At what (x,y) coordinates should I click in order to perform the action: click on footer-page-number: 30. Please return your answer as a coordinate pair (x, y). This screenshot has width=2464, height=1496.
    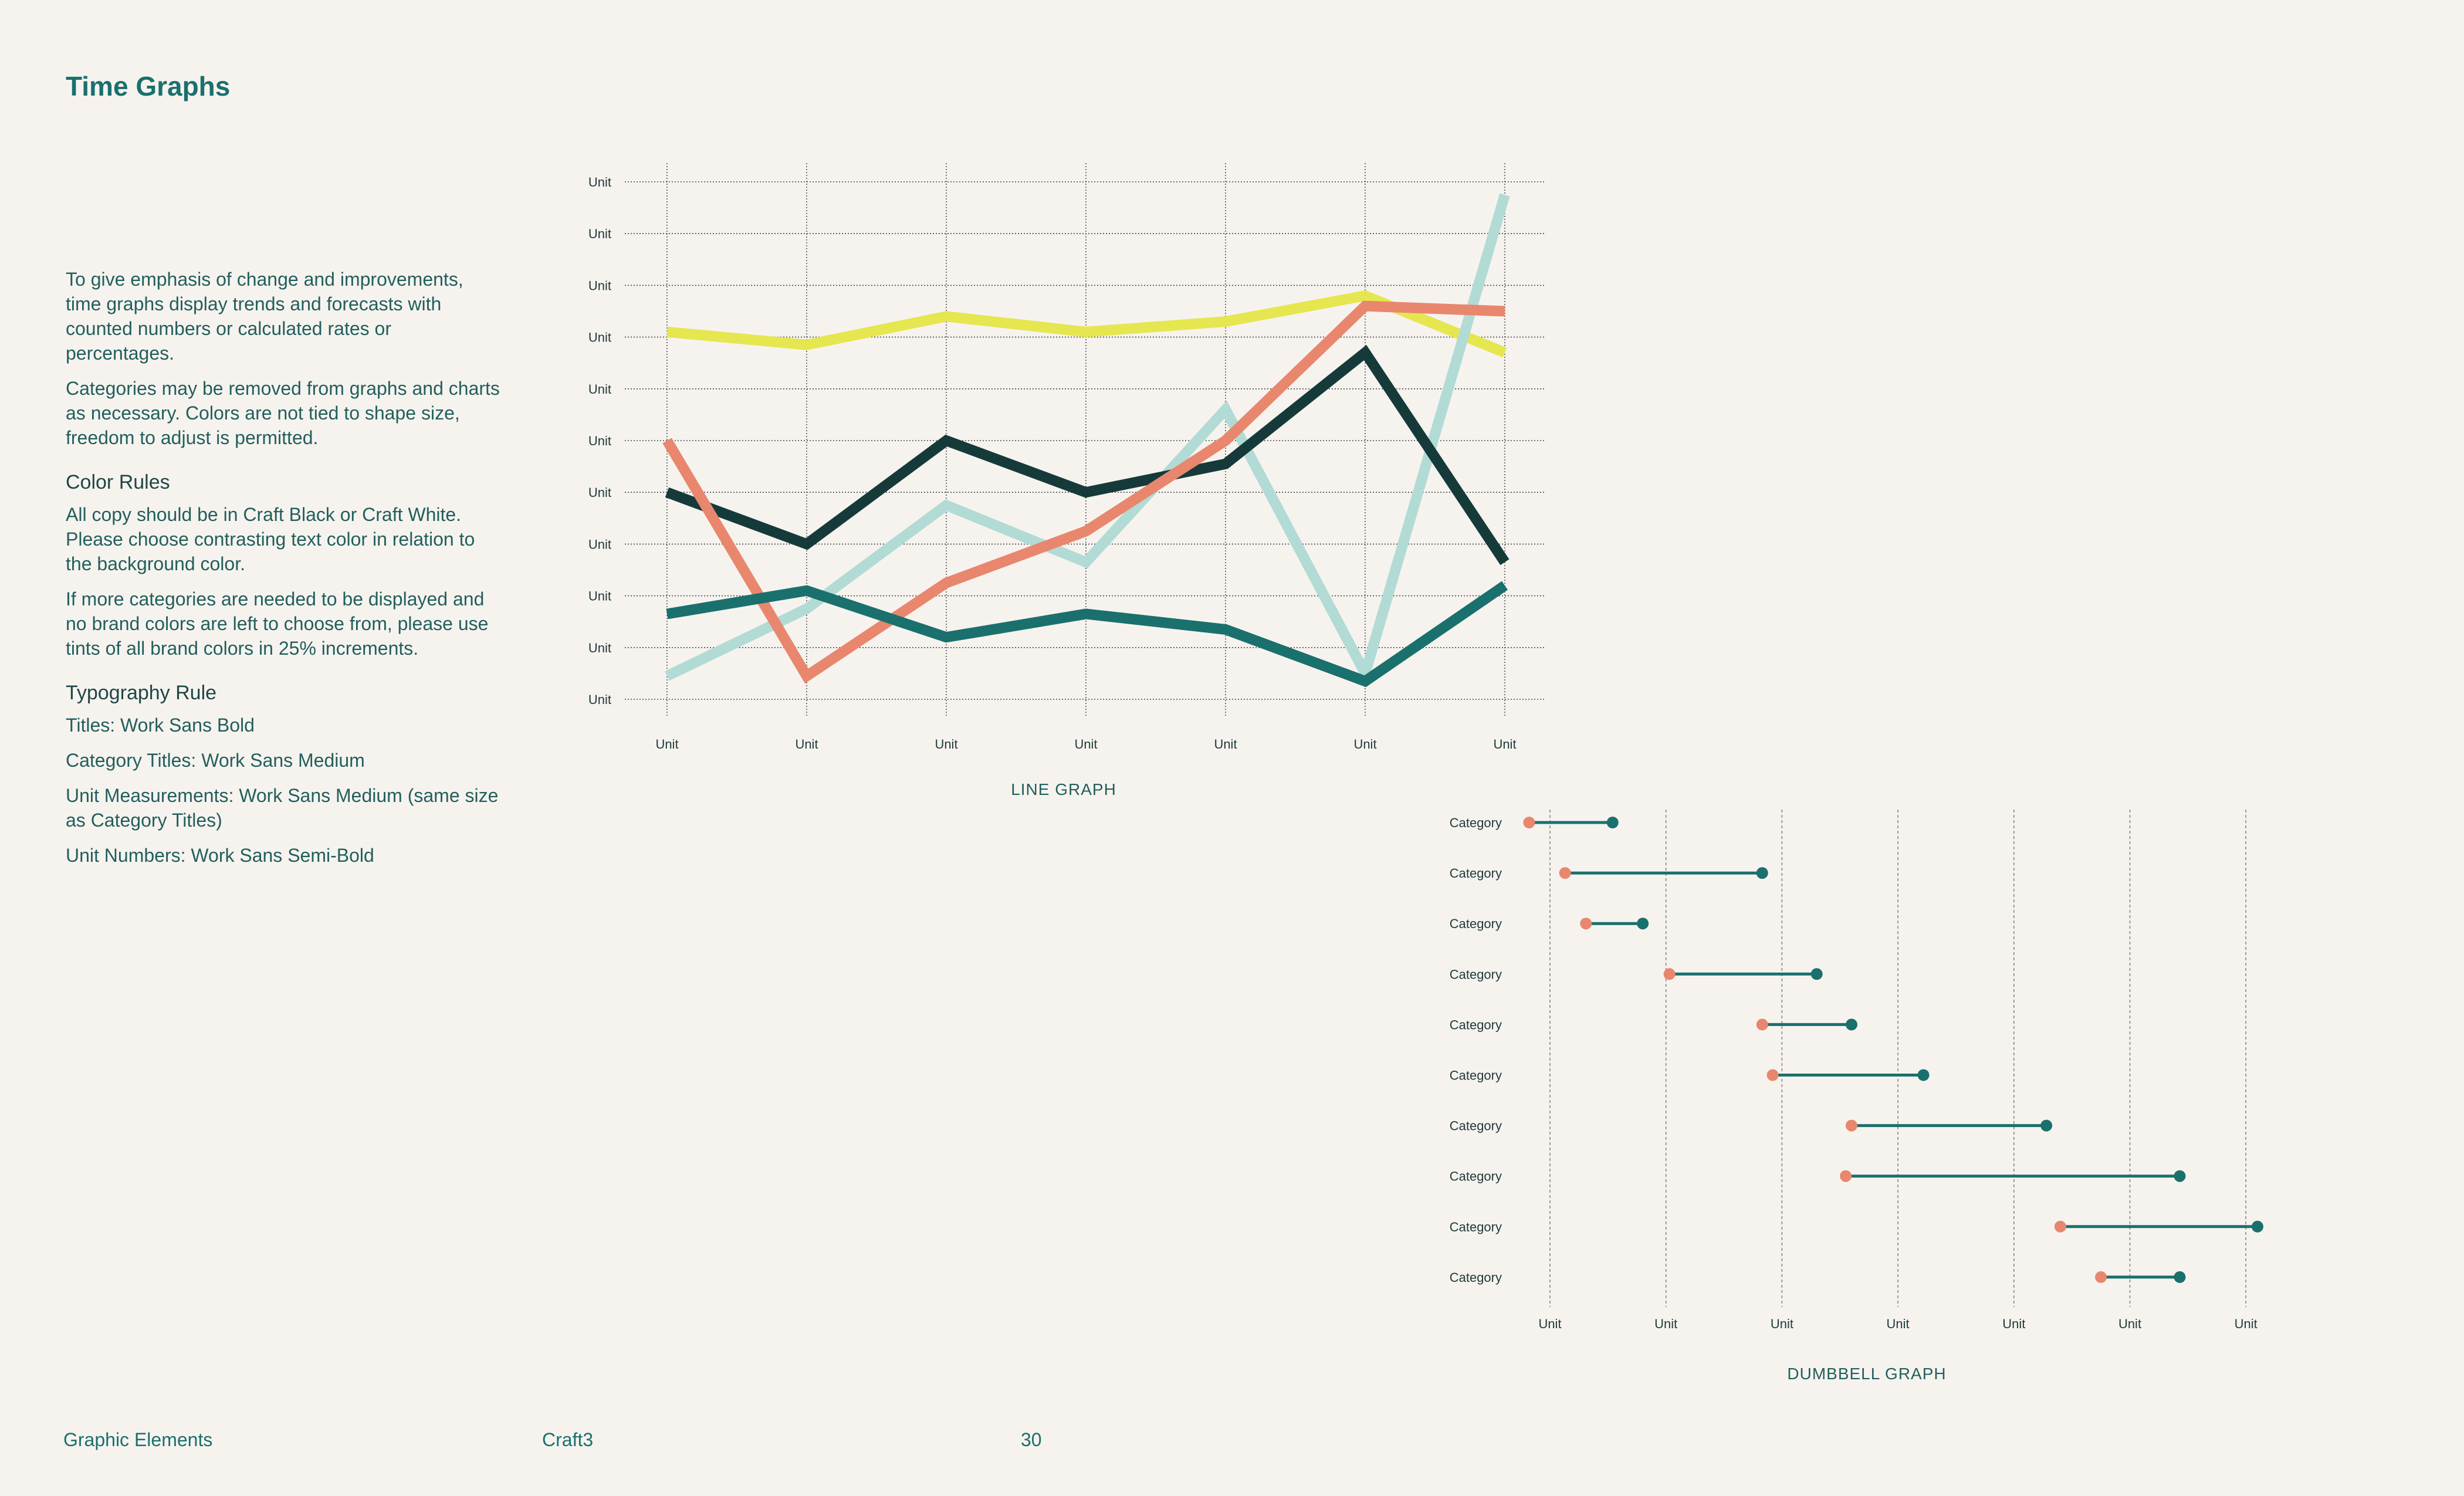
    Looking at the image, I should click on (1031, 1439).